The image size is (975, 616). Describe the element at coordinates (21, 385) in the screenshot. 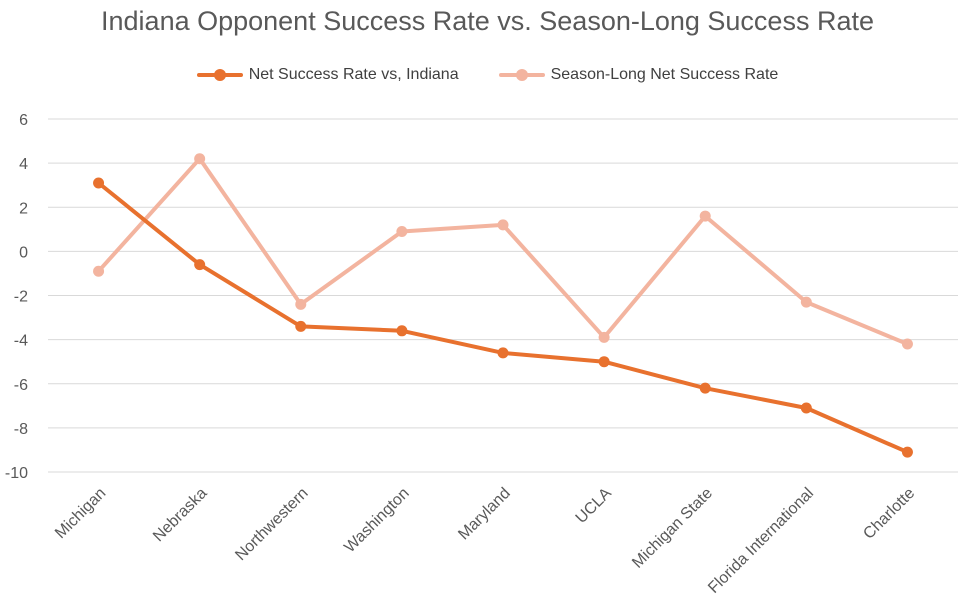

I see `y-tick-label: -6` at that location.